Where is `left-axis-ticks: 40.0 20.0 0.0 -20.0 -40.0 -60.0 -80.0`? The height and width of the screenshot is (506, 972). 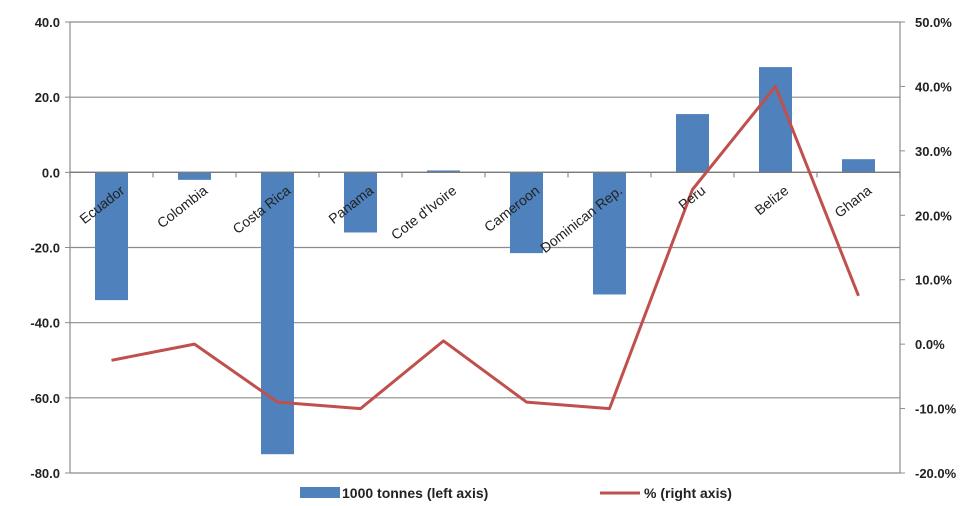 left-axis-ticks: 40.0 20.0 0.0 -20.0 -40.0 -60.0 -80.0 is located at coordinates (45, 248).